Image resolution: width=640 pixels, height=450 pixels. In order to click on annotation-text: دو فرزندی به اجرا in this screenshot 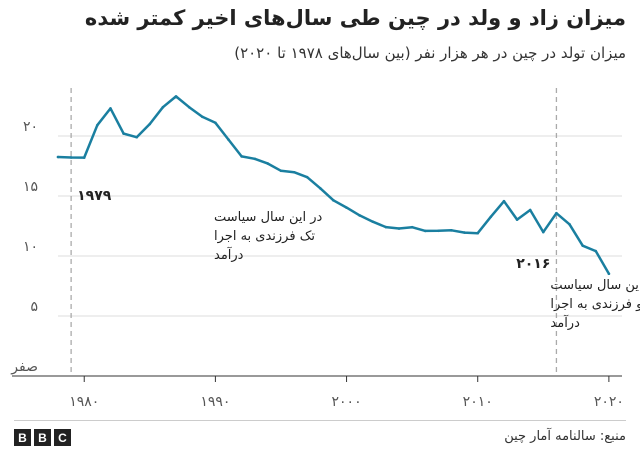, I will do `click(595, 304)`.